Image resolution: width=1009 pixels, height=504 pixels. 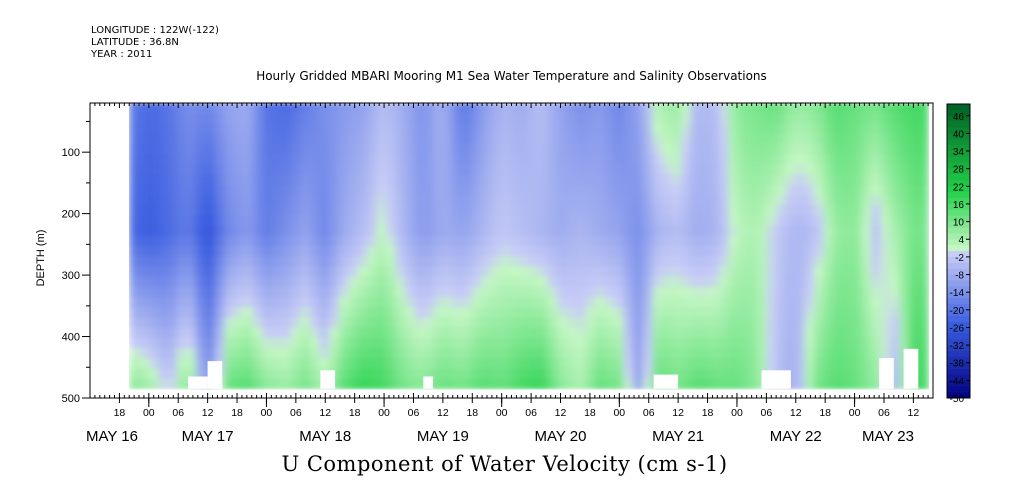 I want to click on colorbar-label: -50, so click(x=957, y=399).